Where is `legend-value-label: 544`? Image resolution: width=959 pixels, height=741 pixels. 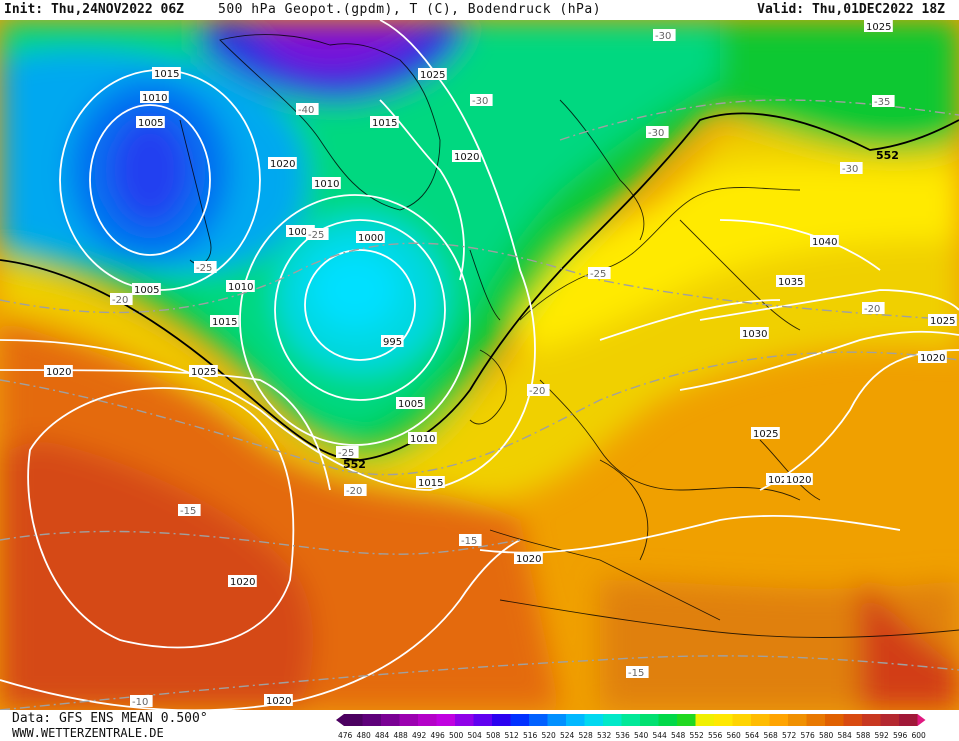
legend-value-label: 544 is located at coordinates (660, 735).